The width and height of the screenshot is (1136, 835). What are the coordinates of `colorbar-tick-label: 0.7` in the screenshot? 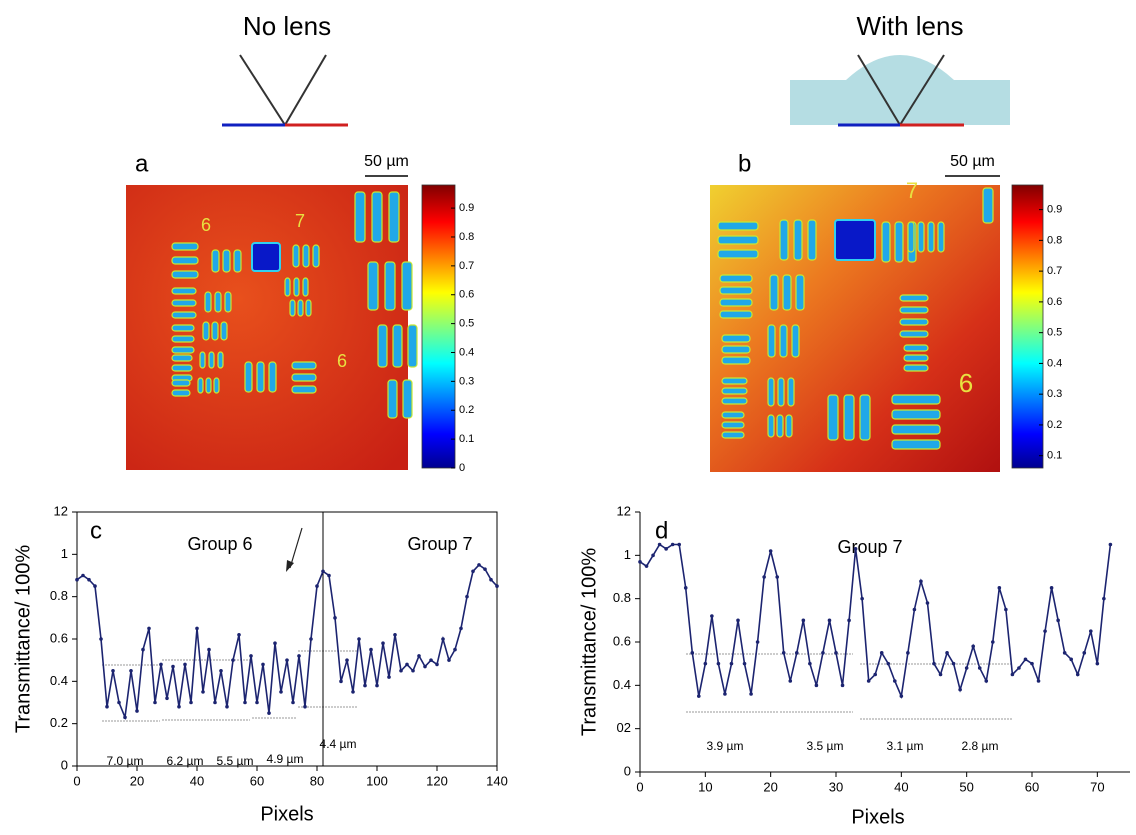 It's located at (1054, 271).